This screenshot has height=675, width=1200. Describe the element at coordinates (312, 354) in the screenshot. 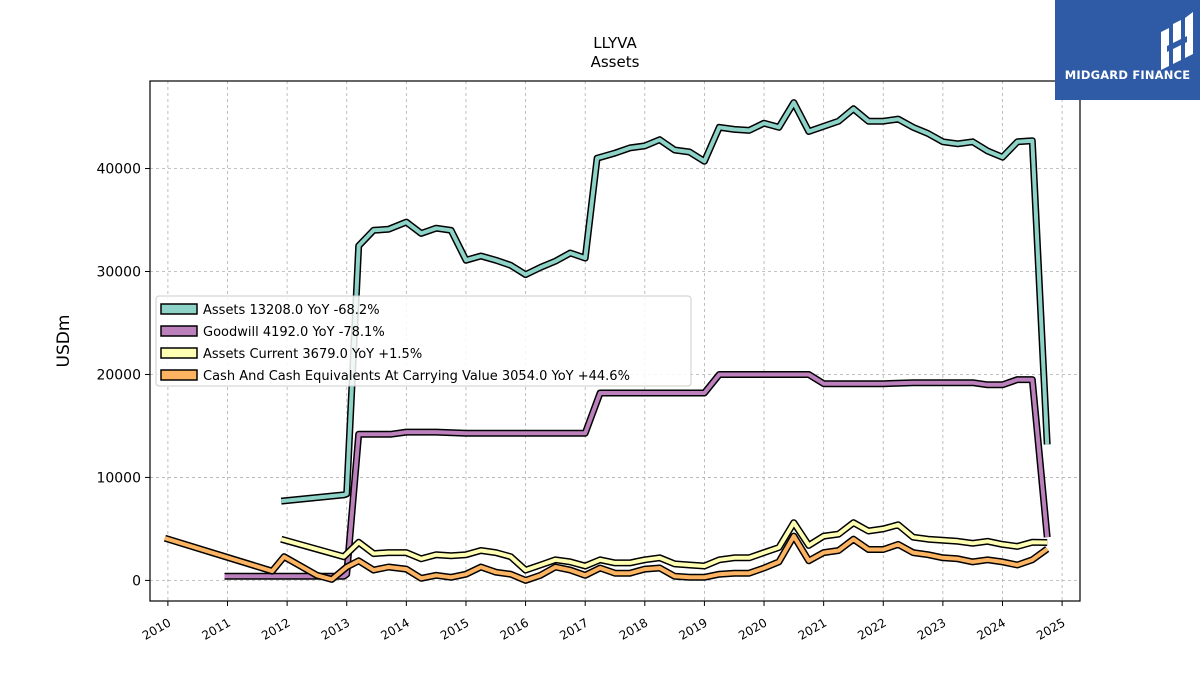

I see `legend-label: Assets Current 3679.0 YoY +1.5%` at that location.